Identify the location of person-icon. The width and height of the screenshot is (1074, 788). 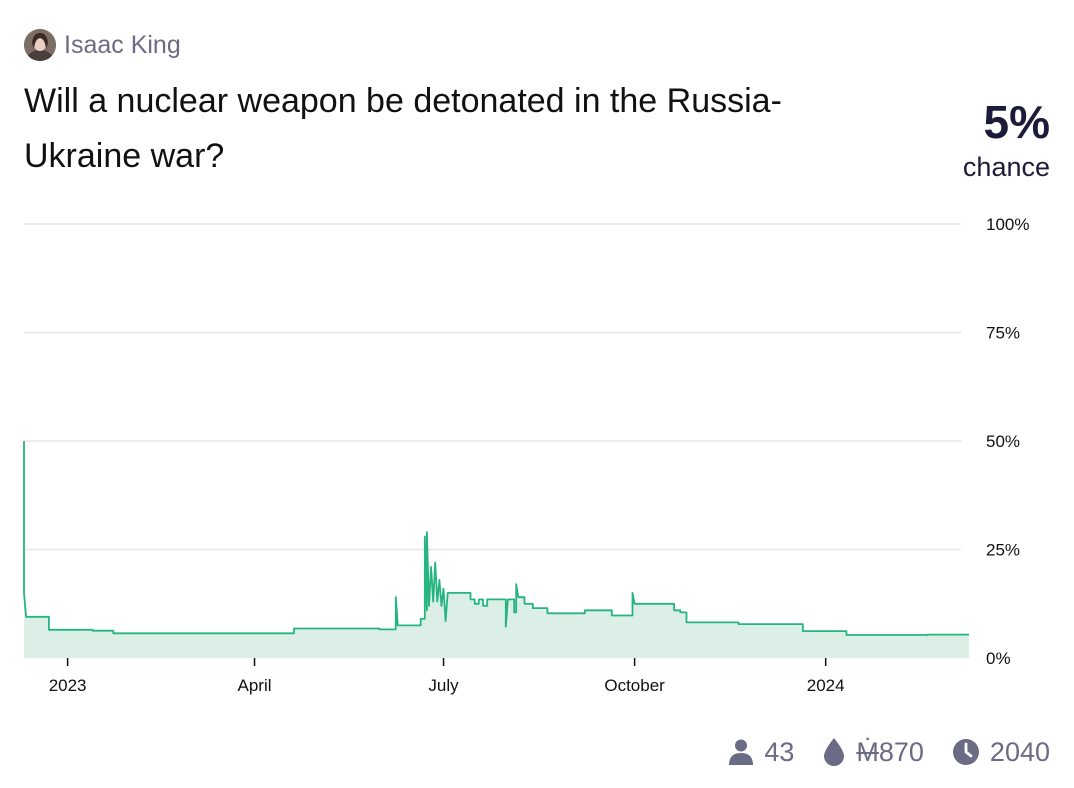
(741, 752).